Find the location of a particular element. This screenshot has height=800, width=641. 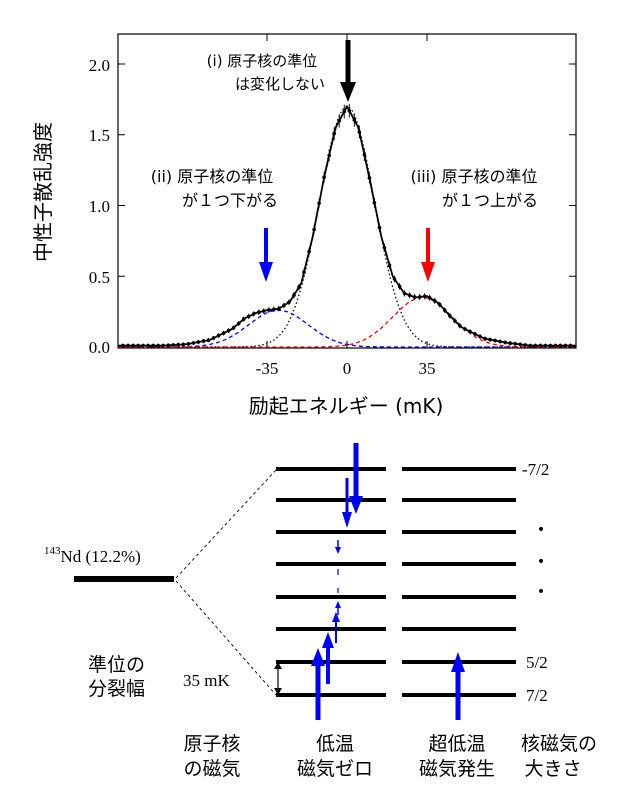

bottom-label-low-temp-1: 低温 is located at coordinates (335, 744).